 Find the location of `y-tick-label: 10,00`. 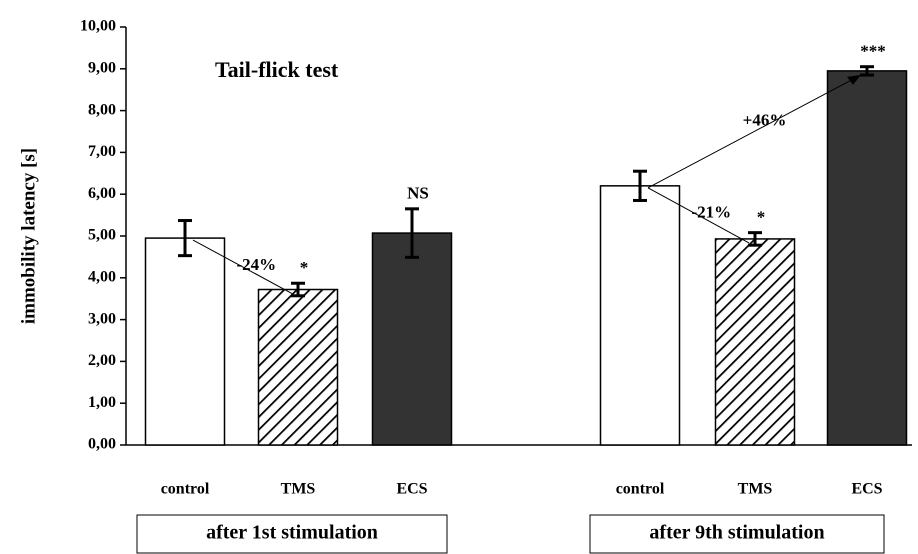

y-tick-label: 10,00 is located at coordinates (98, 26).